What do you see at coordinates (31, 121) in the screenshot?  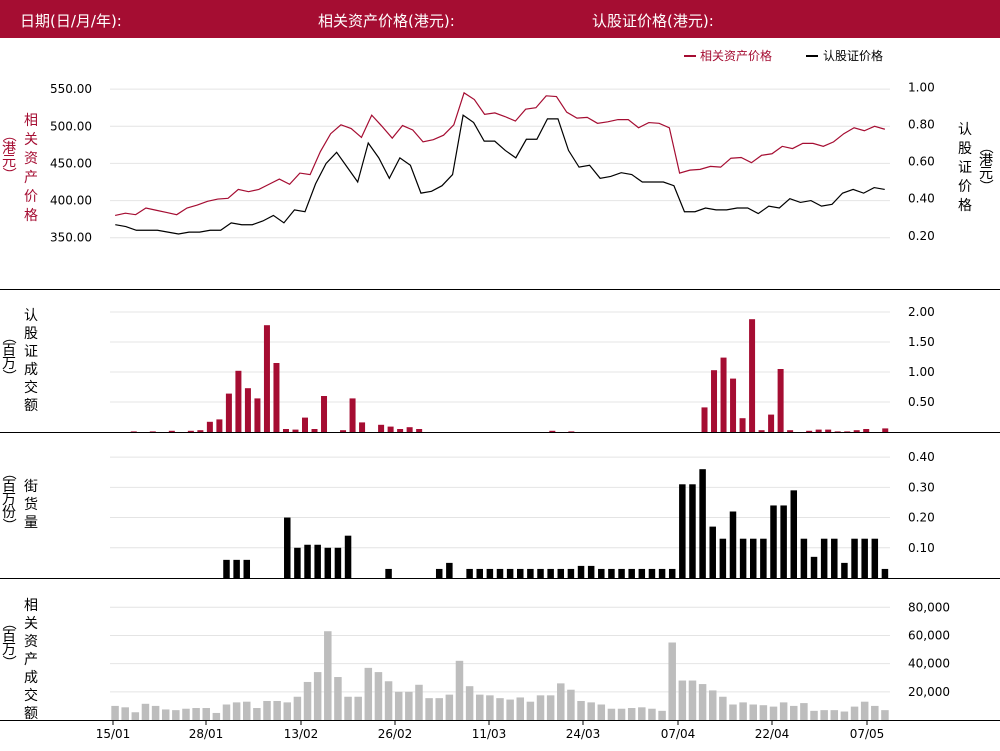 I see `ylabel-char: 相` at bounding box center [31, 121].